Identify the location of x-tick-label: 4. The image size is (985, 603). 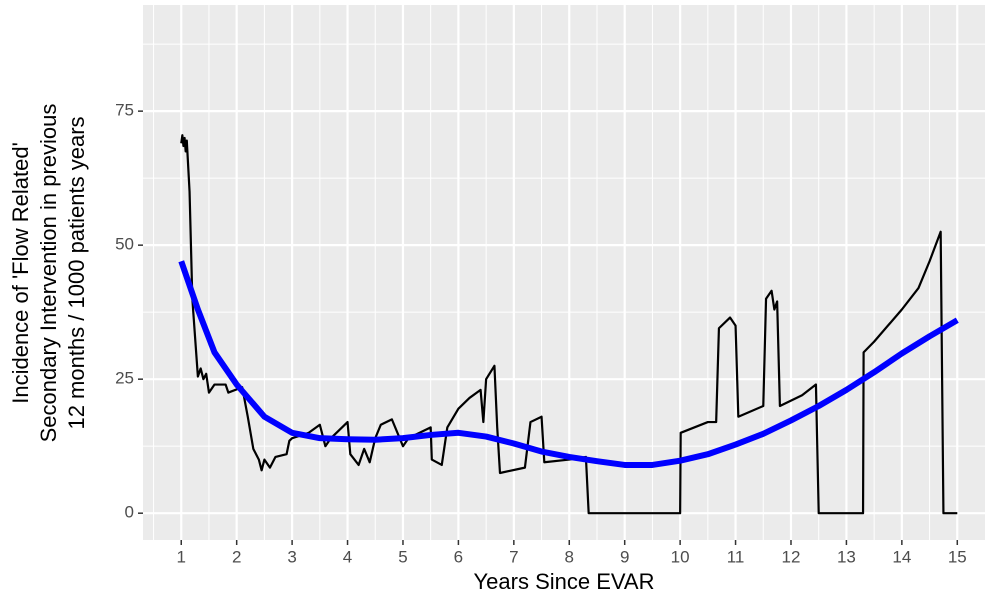
(347, 556).